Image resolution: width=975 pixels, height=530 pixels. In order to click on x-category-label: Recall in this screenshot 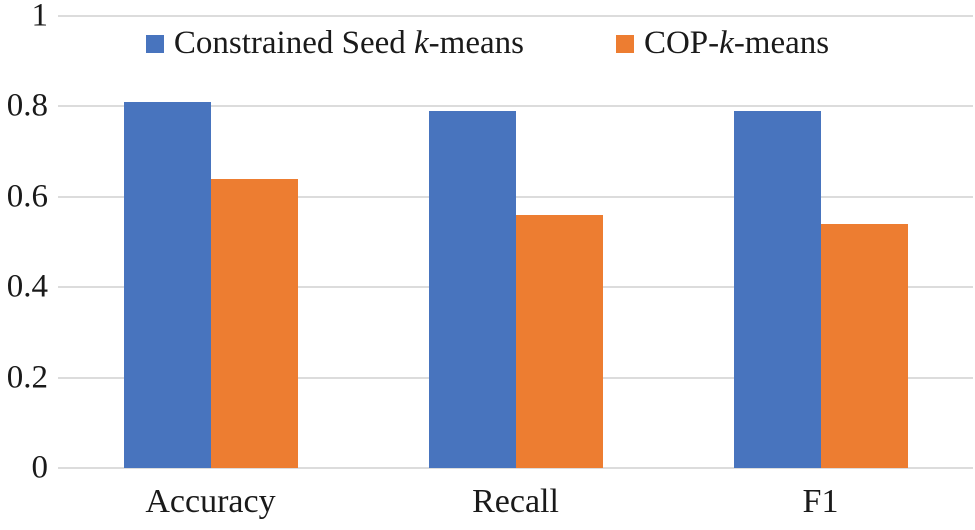, I will do `click(515, 501)`.